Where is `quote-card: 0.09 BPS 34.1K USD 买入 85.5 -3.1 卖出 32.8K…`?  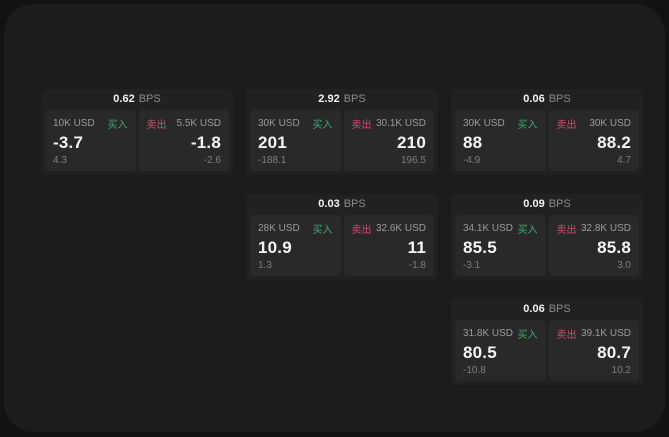
quote-card: 0.09 BPS 34.1K USD 买入 85.5 -3.1 卖出 32.8K… is located at coordinates (547, 237).